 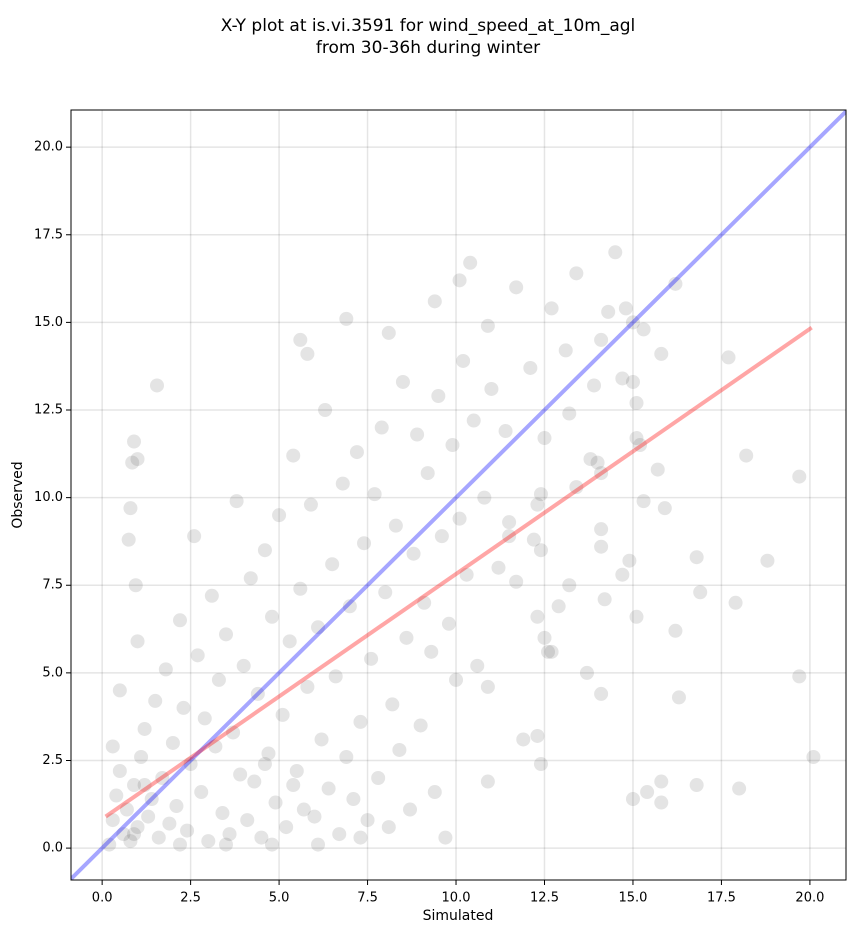 I want to click on y-tick-label: 17.5, so click(x=48, y=234).